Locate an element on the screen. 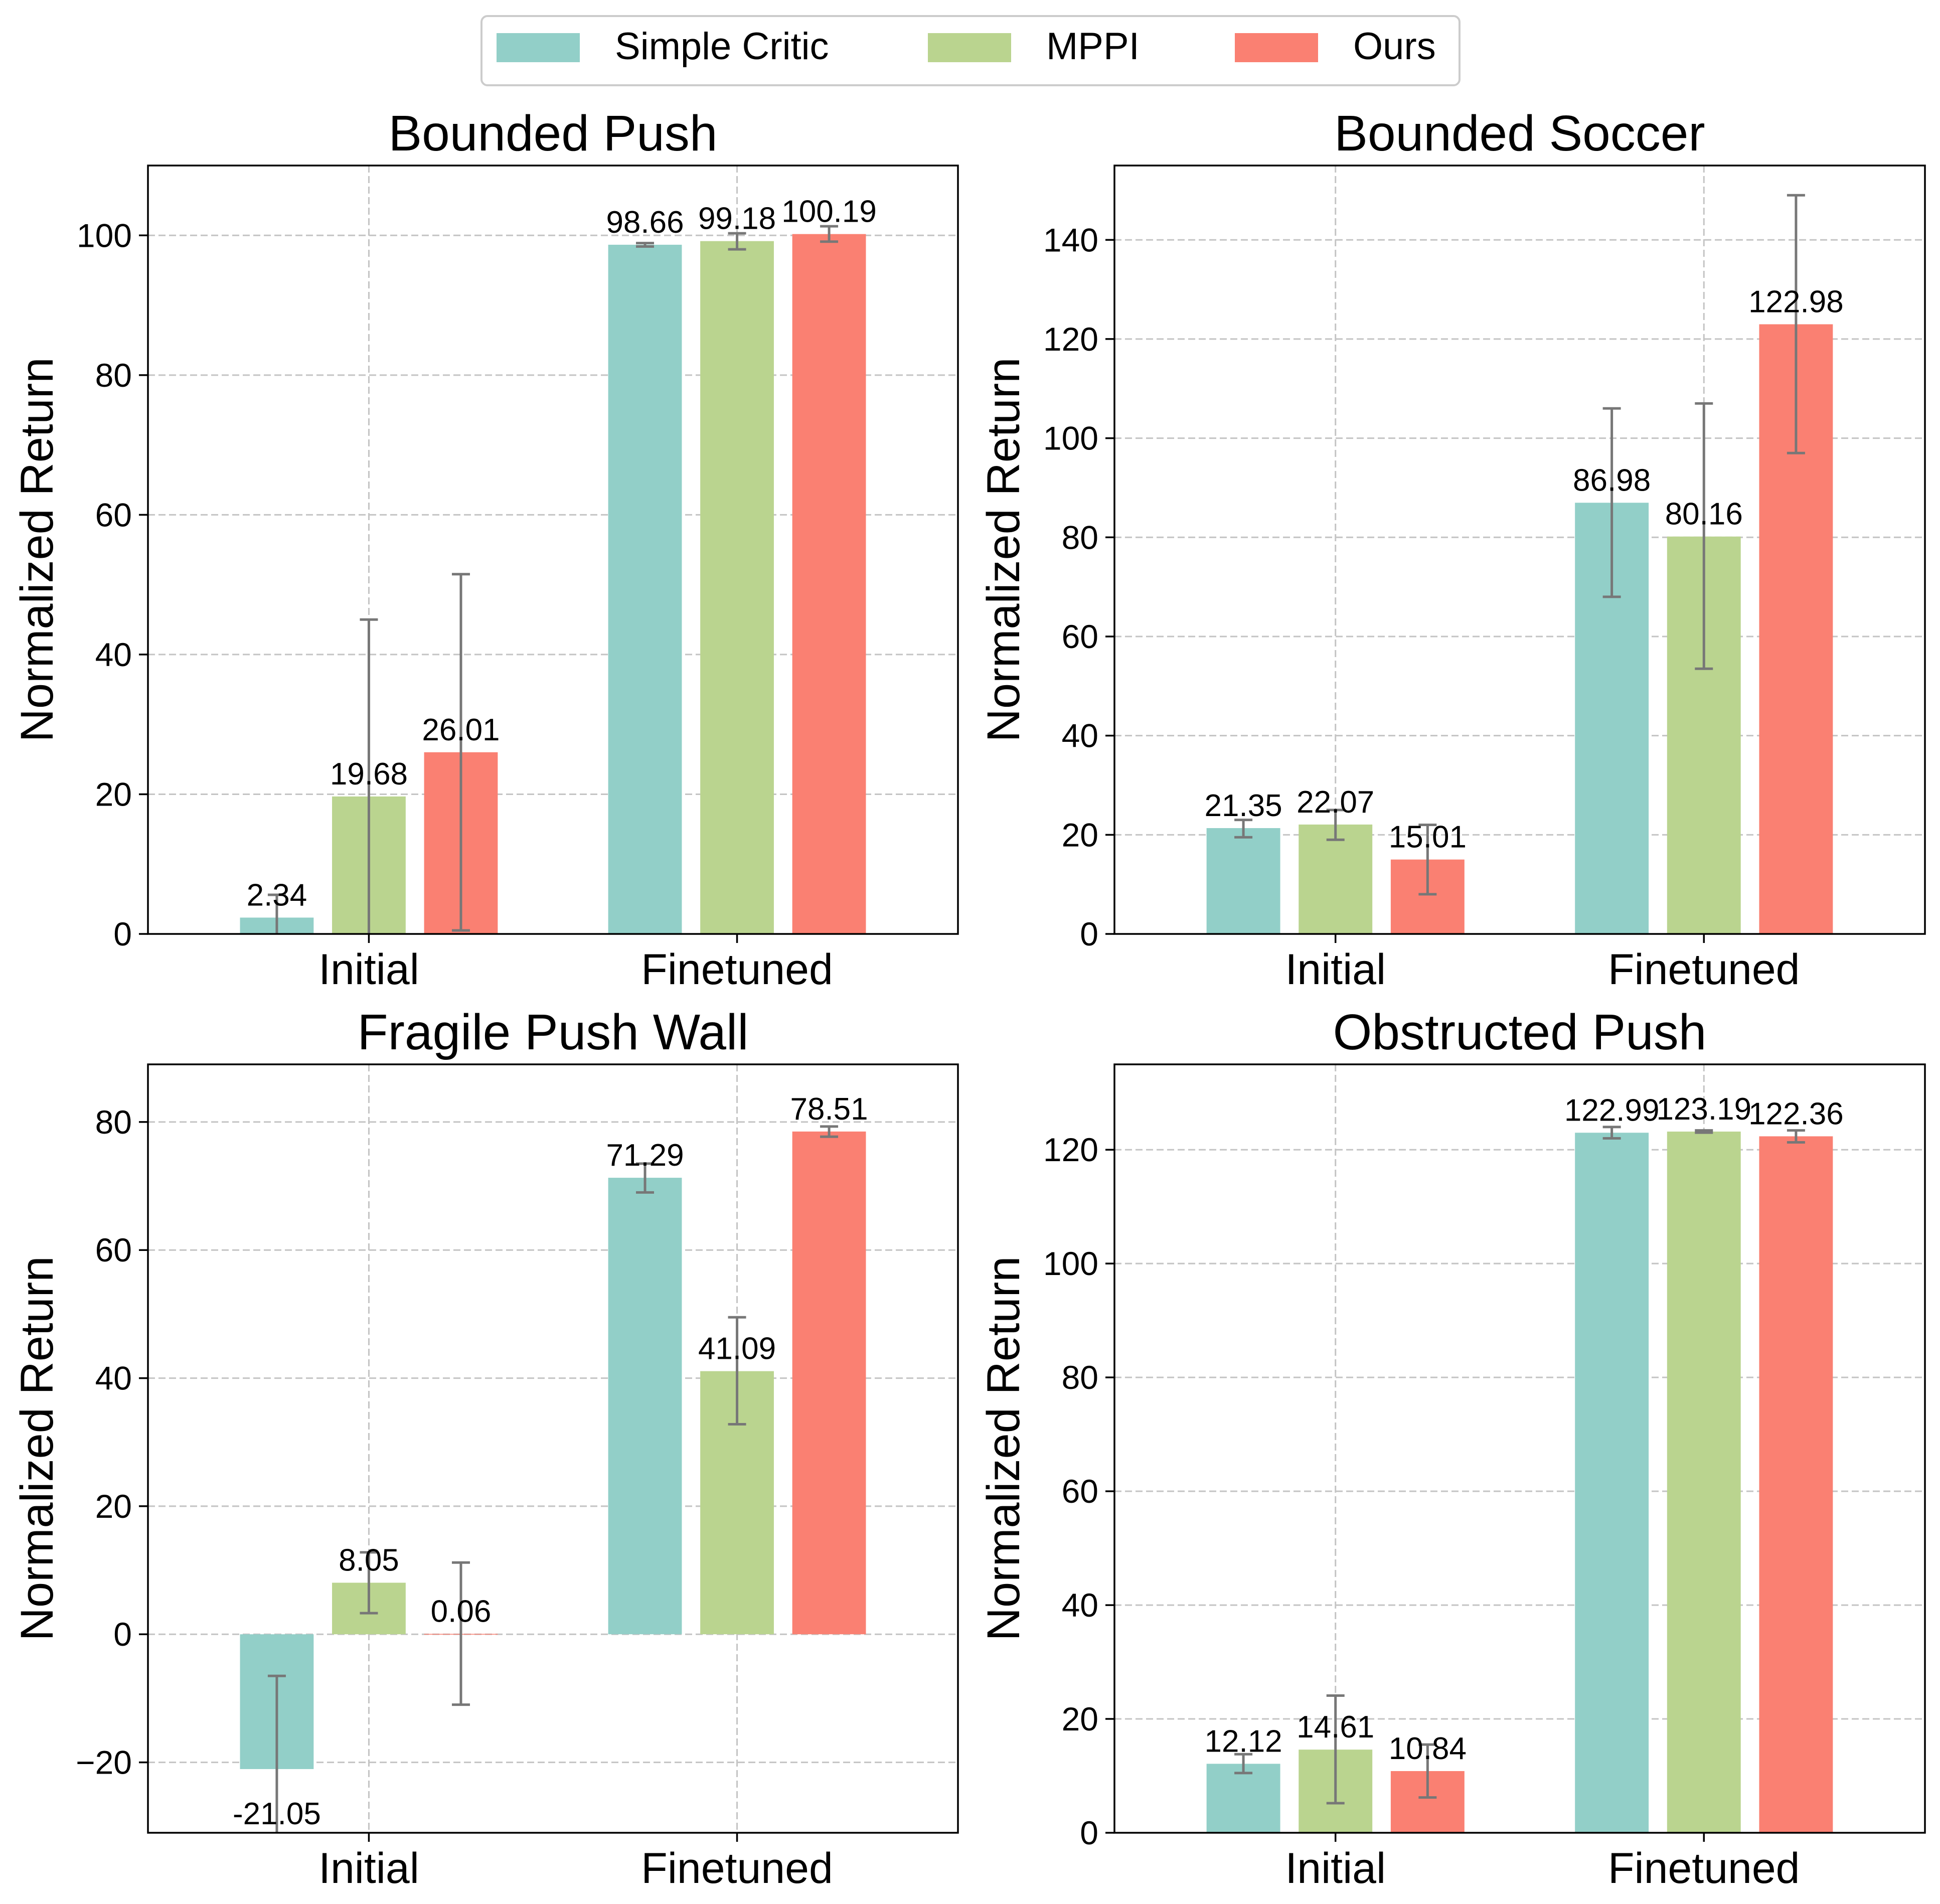 The image size is (1940, 1904). bar-value-label: 100.19 is located at coordinates (829, 212).